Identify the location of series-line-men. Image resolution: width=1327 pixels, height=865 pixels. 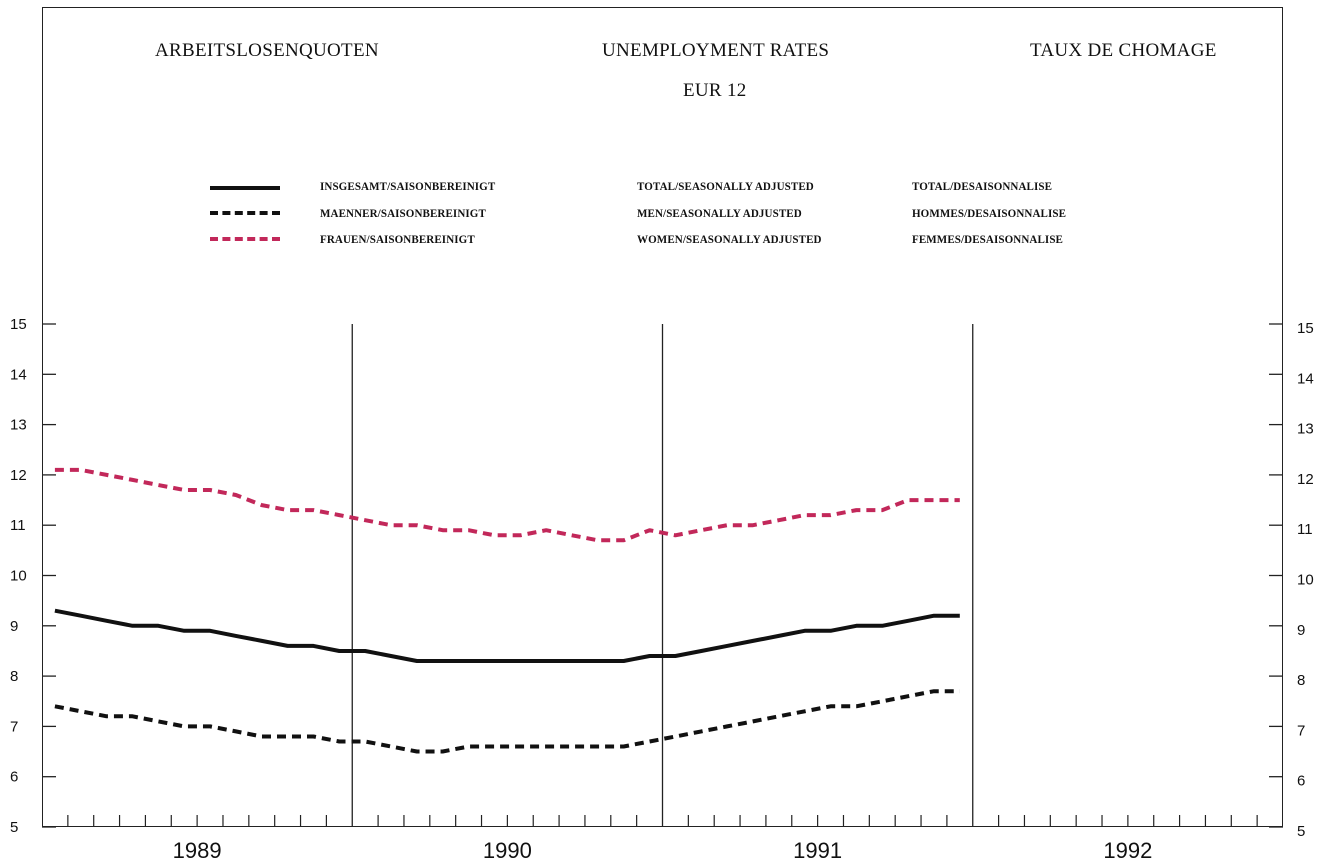
(507, 721).